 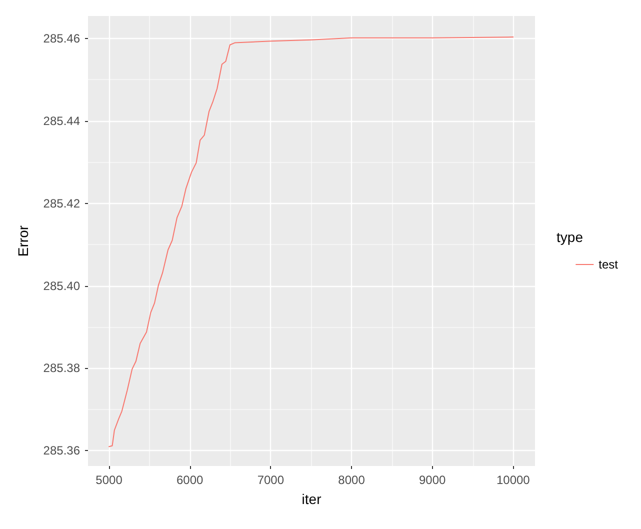 I want to click on y-tick-label: 285.42, so click(x=61, y=203).